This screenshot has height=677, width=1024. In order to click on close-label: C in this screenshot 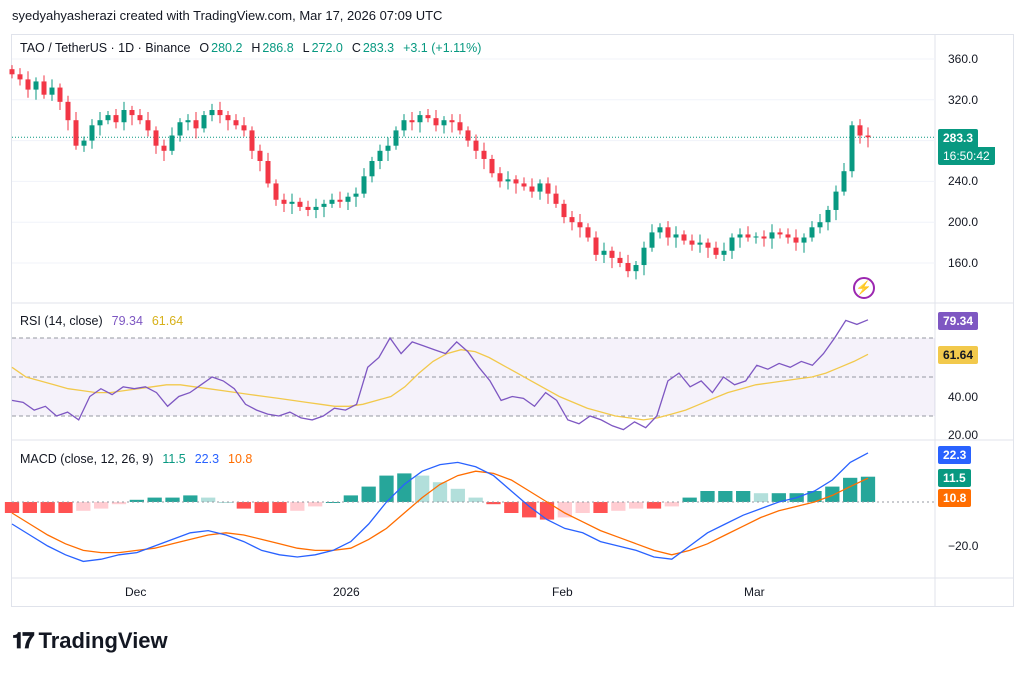, I will do `click(356, 48)`.